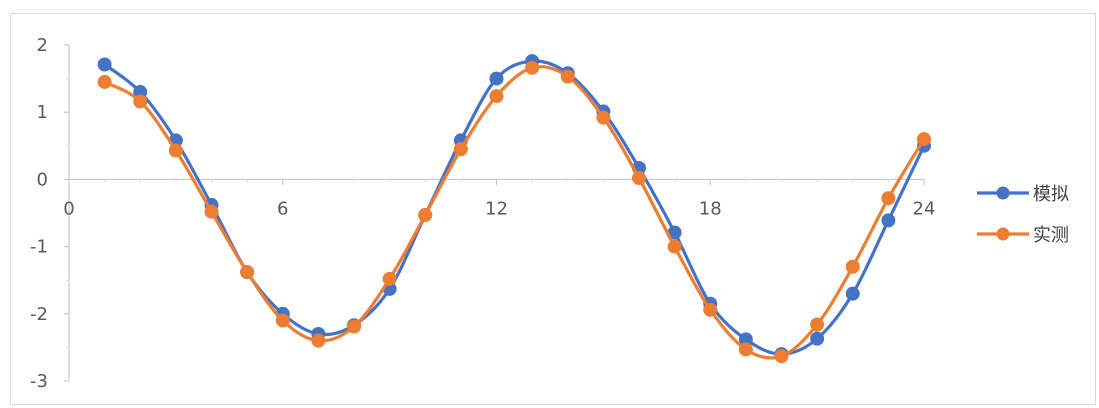  What do you see at coordinates (68, 208) in the screenshot?
I see `x-tick-label: 0` at bounding box center [68, 208].